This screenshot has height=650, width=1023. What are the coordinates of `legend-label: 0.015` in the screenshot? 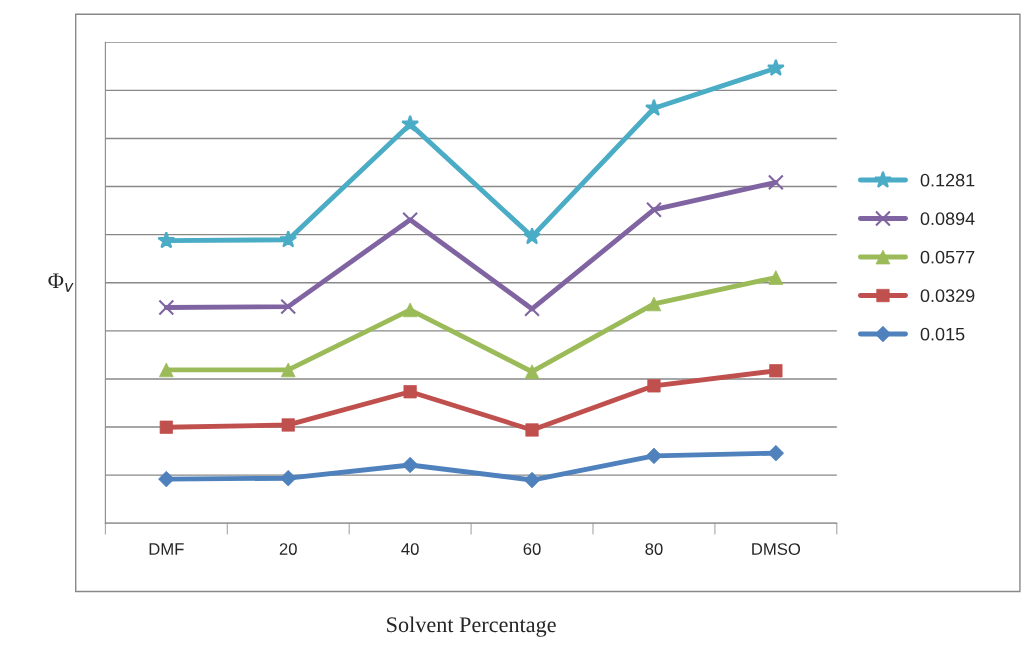 It's located at (942, 334).